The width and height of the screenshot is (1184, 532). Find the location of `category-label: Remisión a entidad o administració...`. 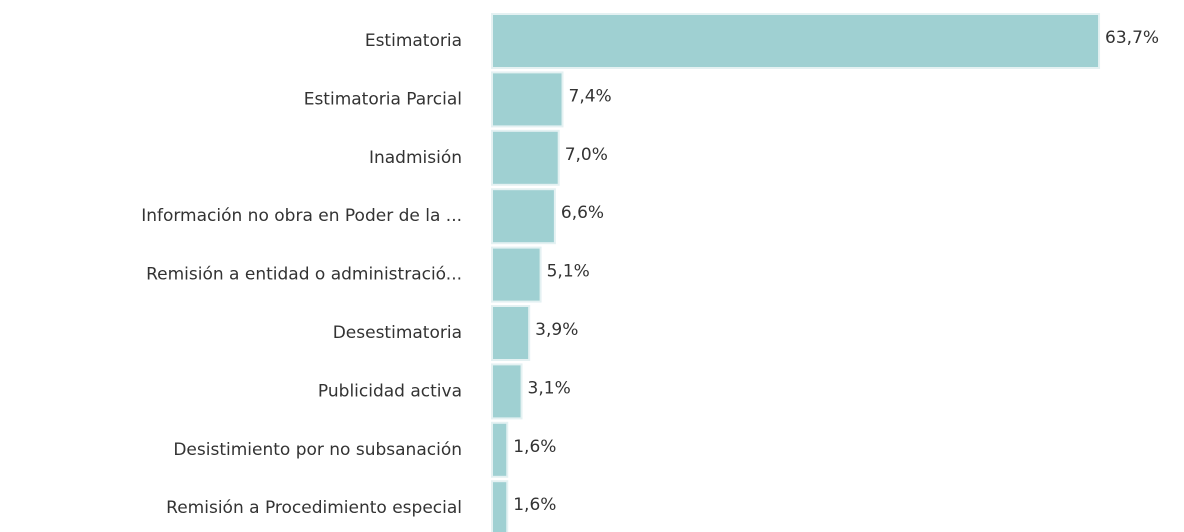

category-label: Remisión a entidad o administració... is located at coordinates (304, 275).